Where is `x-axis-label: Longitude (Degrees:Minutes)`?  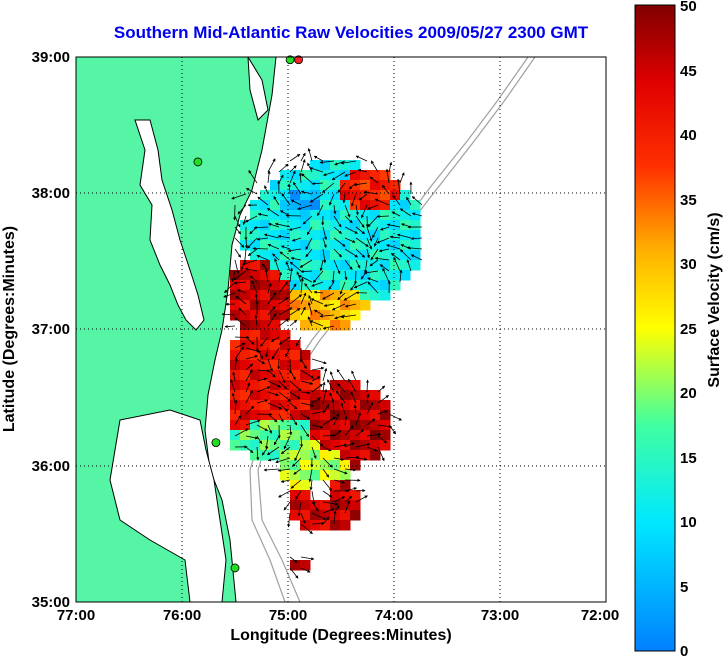 x-axis-label: Longitude (Degrees:Minutes) is located at coordinates (340, 635).